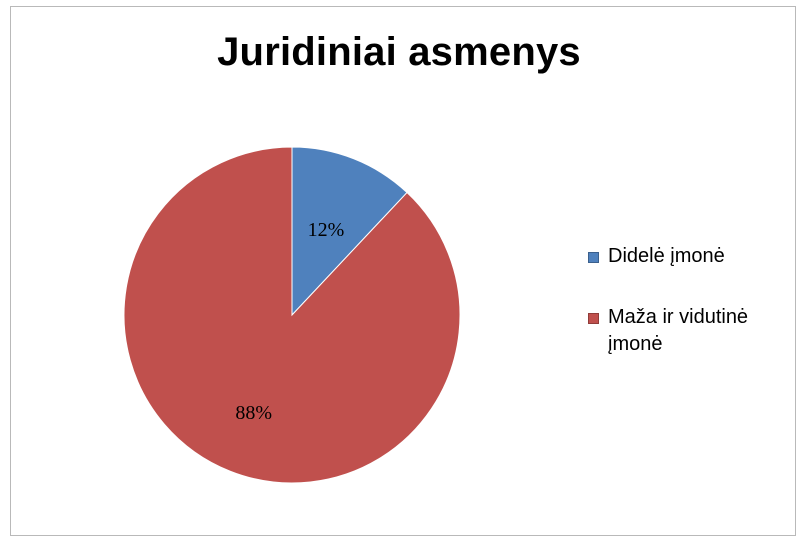 The width and height of the screenshot is (798, 538). I want to click on legend-item-1: Maža ir vidutinė įmonė, so click(690, 331).